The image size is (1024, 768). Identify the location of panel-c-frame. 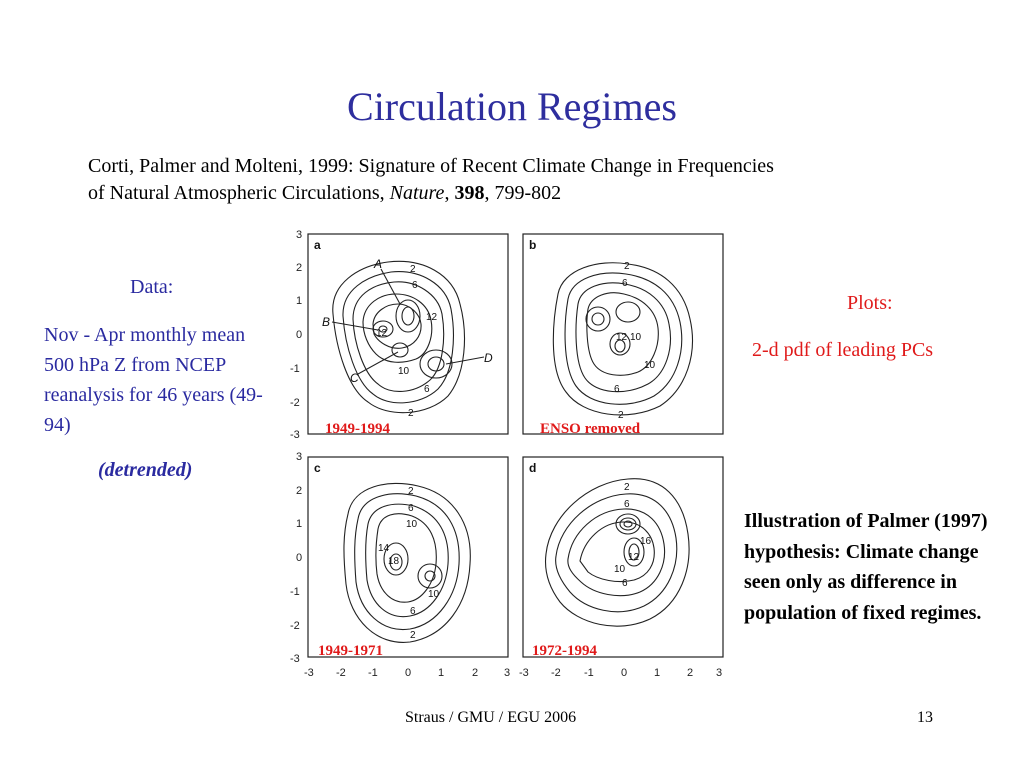
(408, 557).